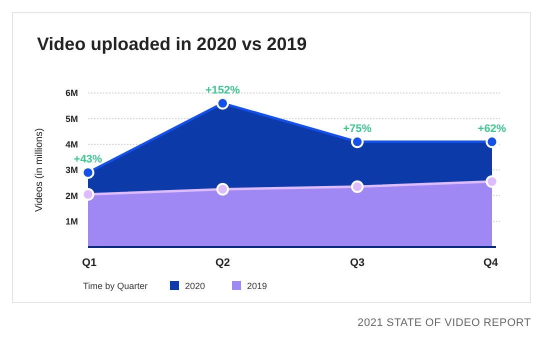  Describe the element at coordinates (257, 286) in the screenshot. I see `legend-label: 2019` at that location.